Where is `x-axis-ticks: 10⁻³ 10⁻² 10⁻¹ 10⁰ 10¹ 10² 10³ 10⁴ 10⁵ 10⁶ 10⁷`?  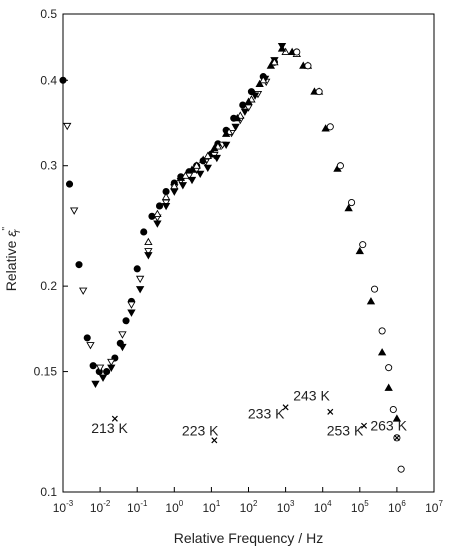 x-axis-ticks: 10⁻³ 10⁻² 10⁻¹ 10⁰ 10¹ 10² 10³ 10⁴ 10⁵ 10⁶ 10⁷ is located at coordinates (248, 501).